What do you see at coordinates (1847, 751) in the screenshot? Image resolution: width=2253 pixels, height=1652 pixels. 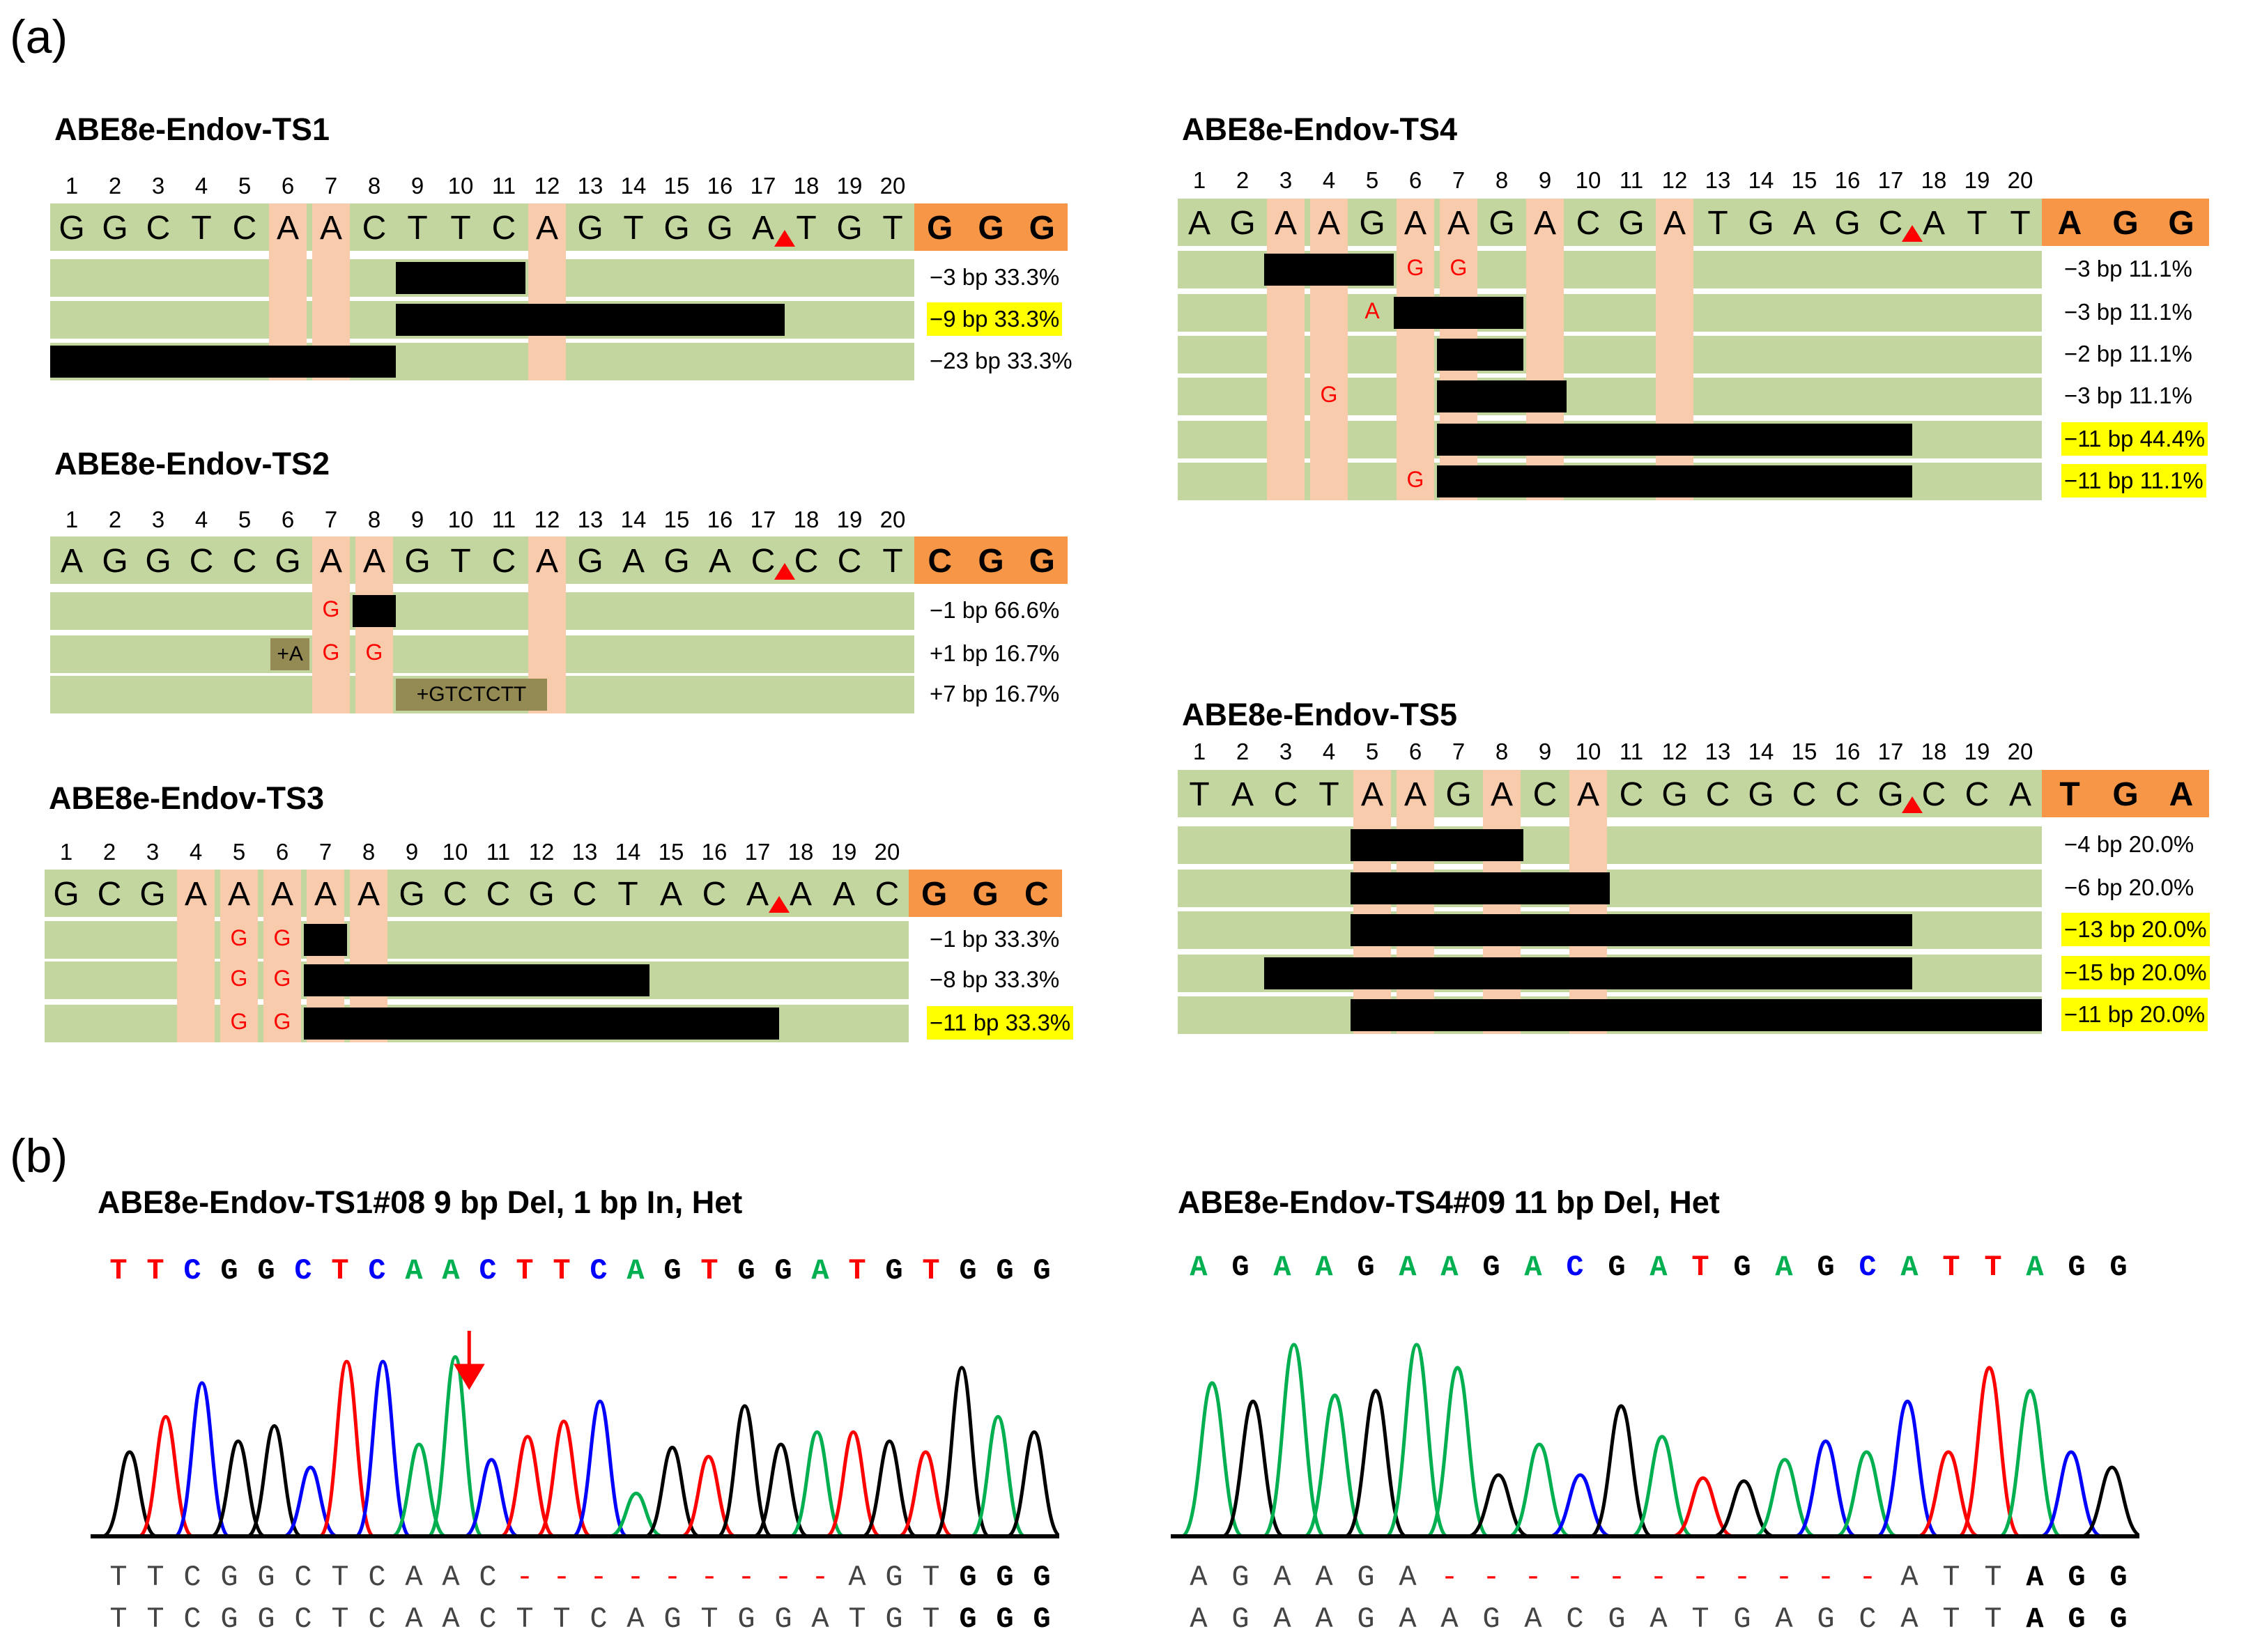 I see `position-number: 16` at bounding box center [1847, 751].